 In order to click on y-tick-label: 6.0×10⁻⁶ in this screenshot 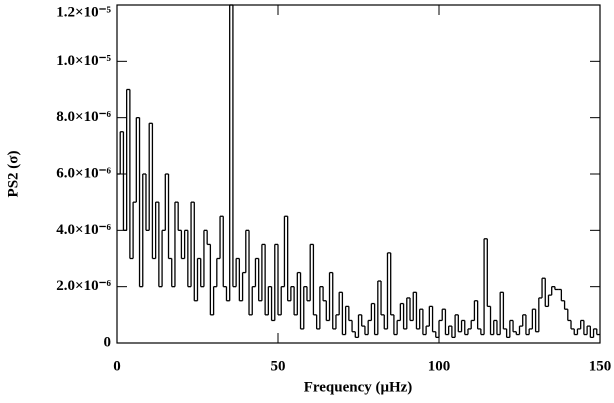, I will do `click(83, 173)`.